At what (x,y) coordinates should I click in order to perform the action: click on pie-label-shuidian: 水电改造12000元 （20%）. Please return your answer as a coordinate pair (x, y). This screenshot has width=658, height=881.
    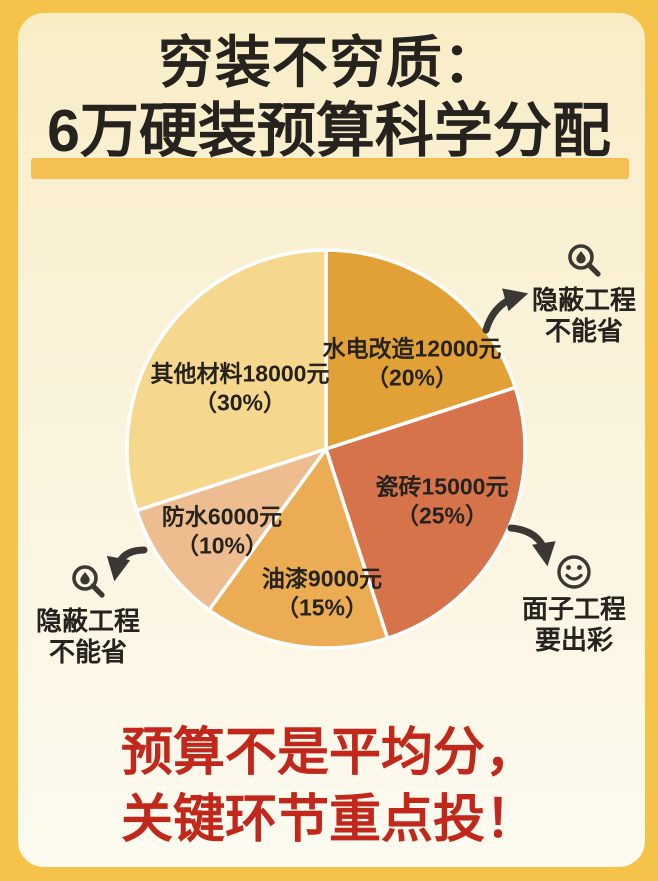
    Looking at the image, I should click on (412, 363).